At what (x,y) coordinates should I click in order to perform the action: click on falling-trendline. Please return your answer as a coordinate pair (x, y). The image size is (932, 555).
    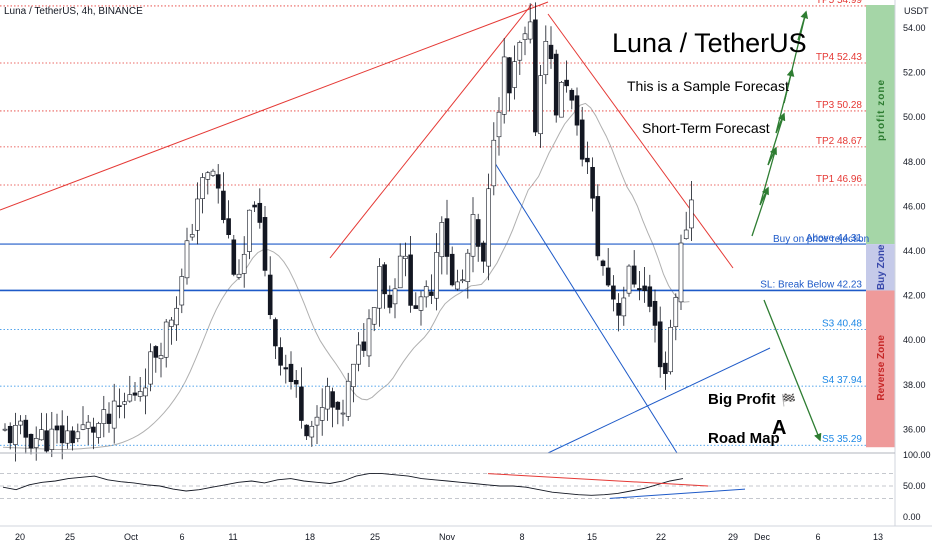
    Looking at the image, I should click on (640, 141).